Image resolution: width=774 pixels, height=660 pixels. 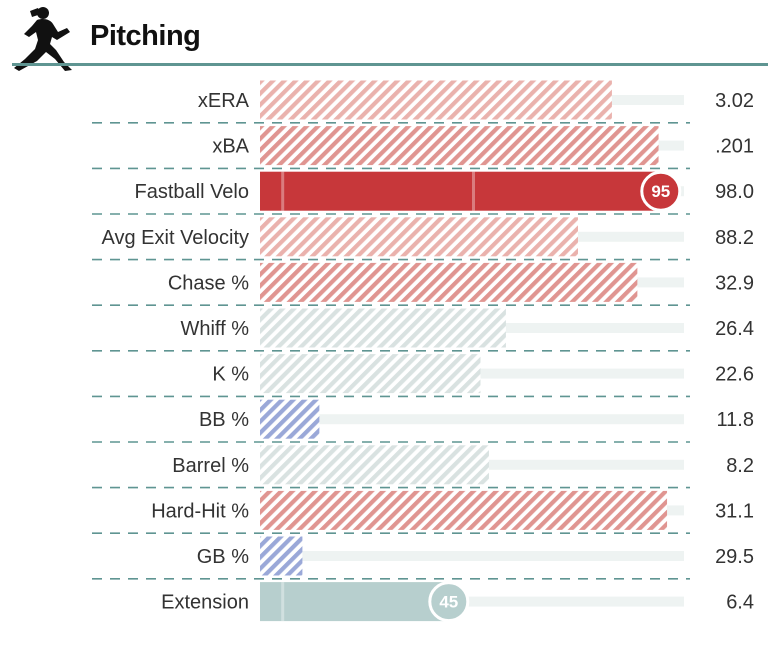 I want to click on row-label: Avg Exit Velocity, so click(x=175, y=238).